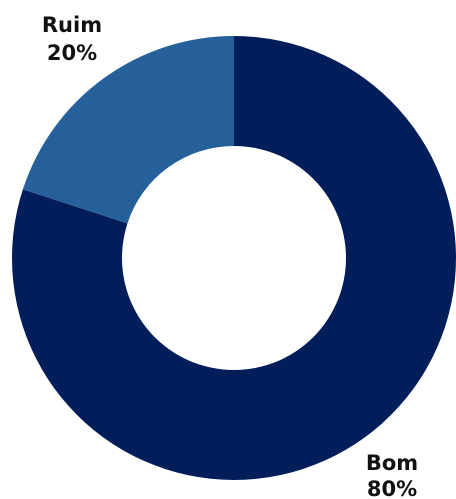  Describe the element at coordinates (72, 25) in the screenshot. I see `slice-label-ruim: Ruim` at that location.